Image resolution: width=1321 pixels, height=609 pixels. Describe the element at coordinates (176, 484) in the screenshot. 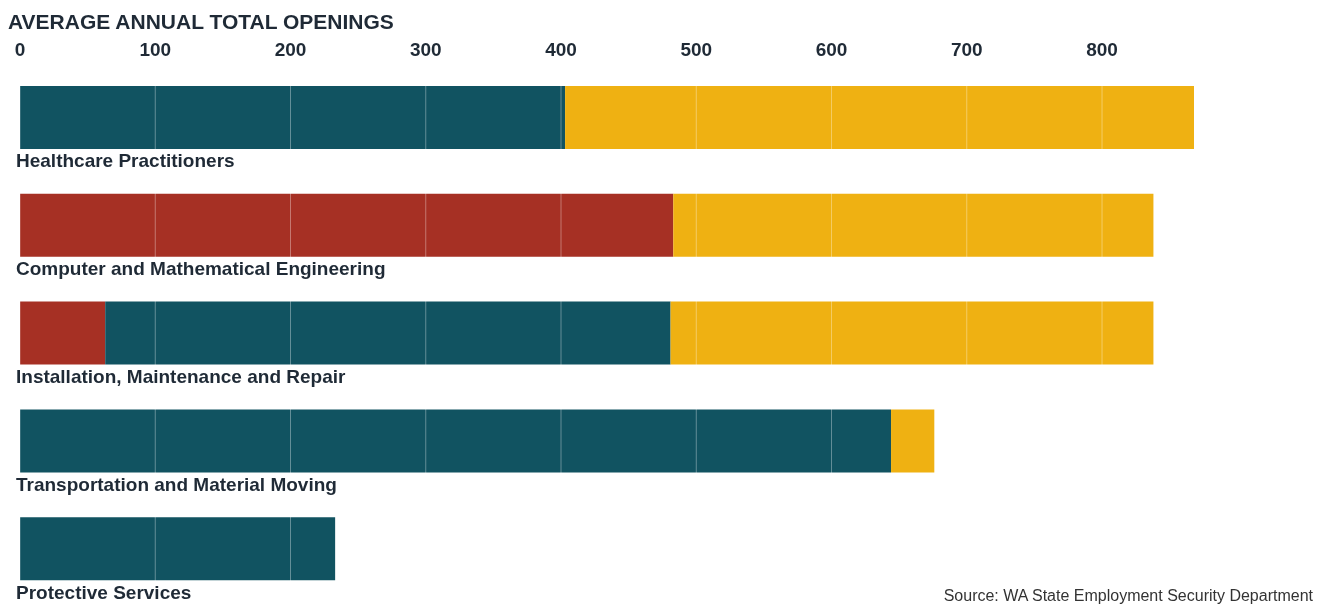

I see `y-tick-label: Transportation and Material Moving` at that location.